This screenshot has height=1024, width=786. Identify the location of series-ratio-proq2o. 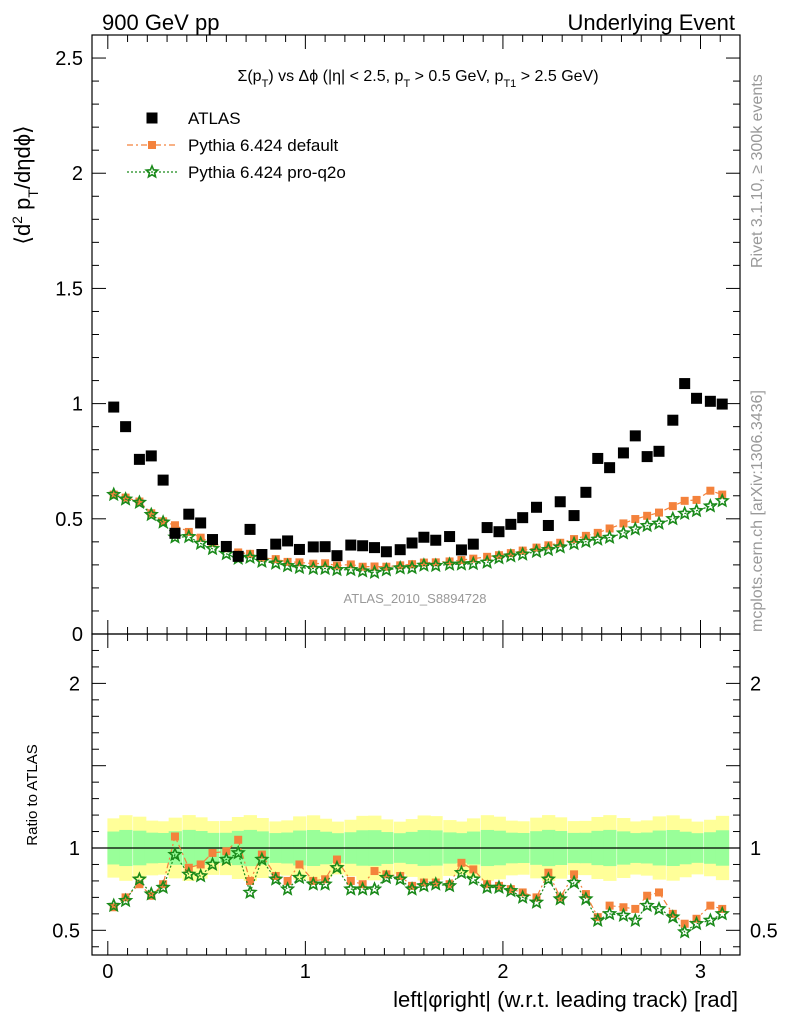
(418, 891).